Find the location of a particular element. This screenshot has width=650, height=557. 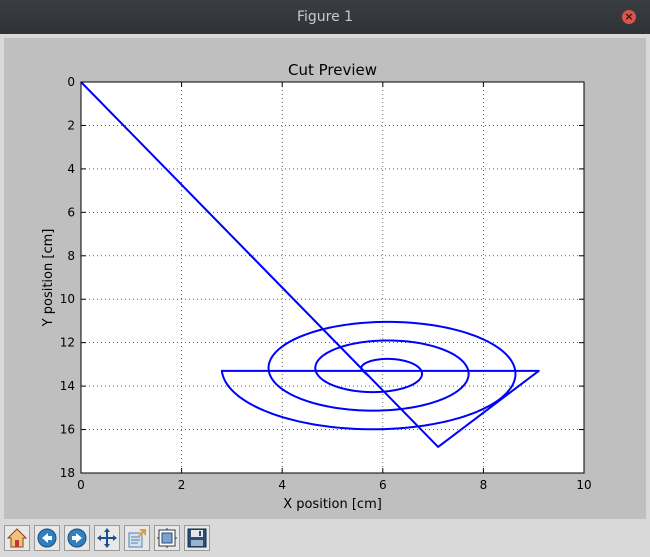

y-tick-label: 16 is located at coordinates (67, 430).